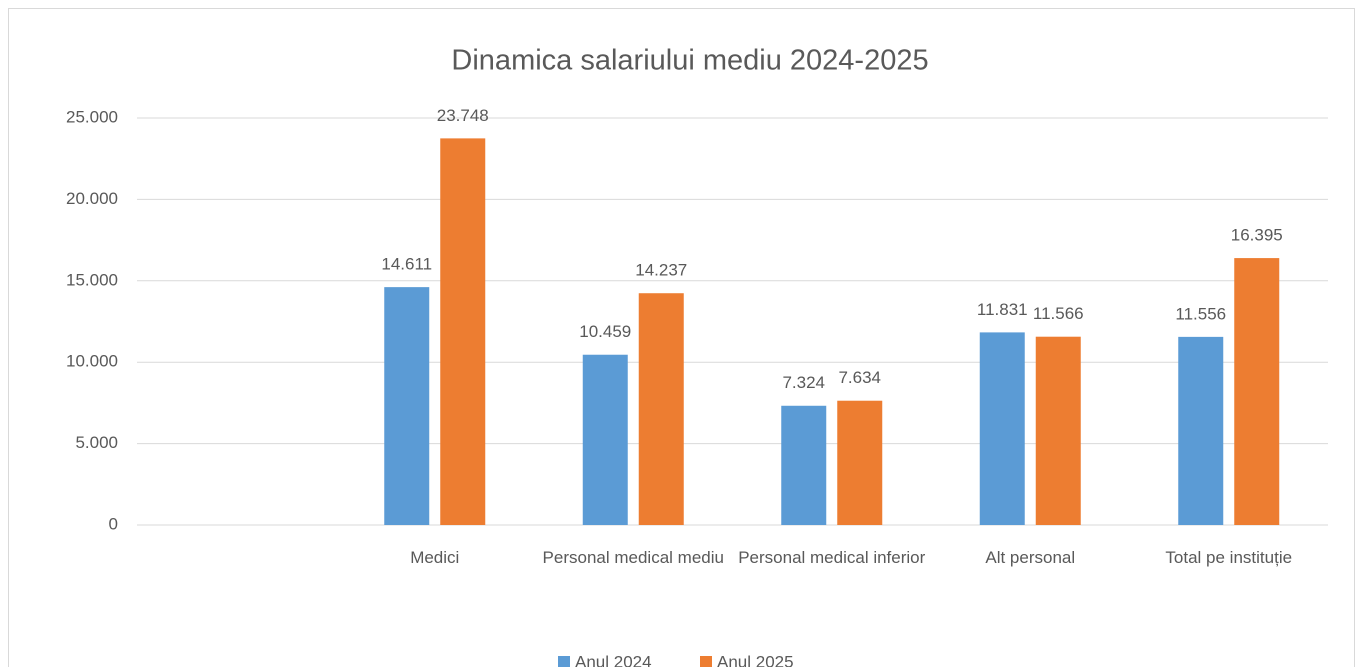 Image resolution: width=1362 pixels, height=667 pixels. I want to click on x-tick-label: Total pe instituție, so click(1229, 557).